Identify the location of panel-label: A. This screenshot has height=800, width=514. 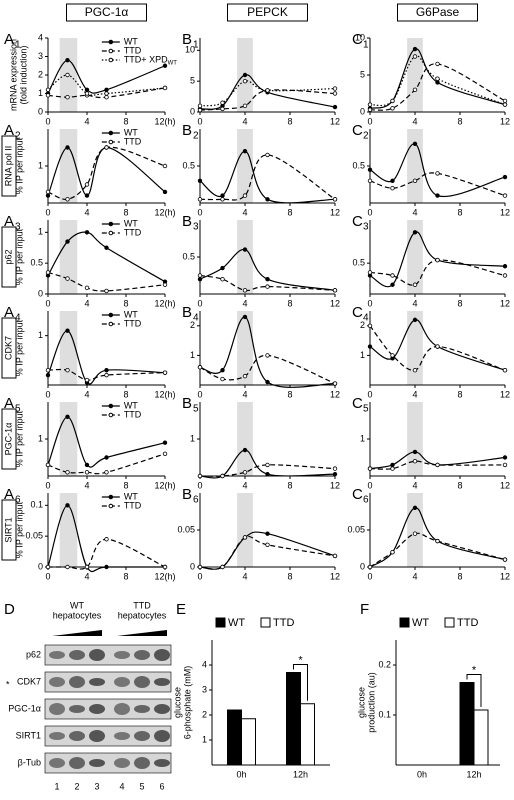
(9, 130).